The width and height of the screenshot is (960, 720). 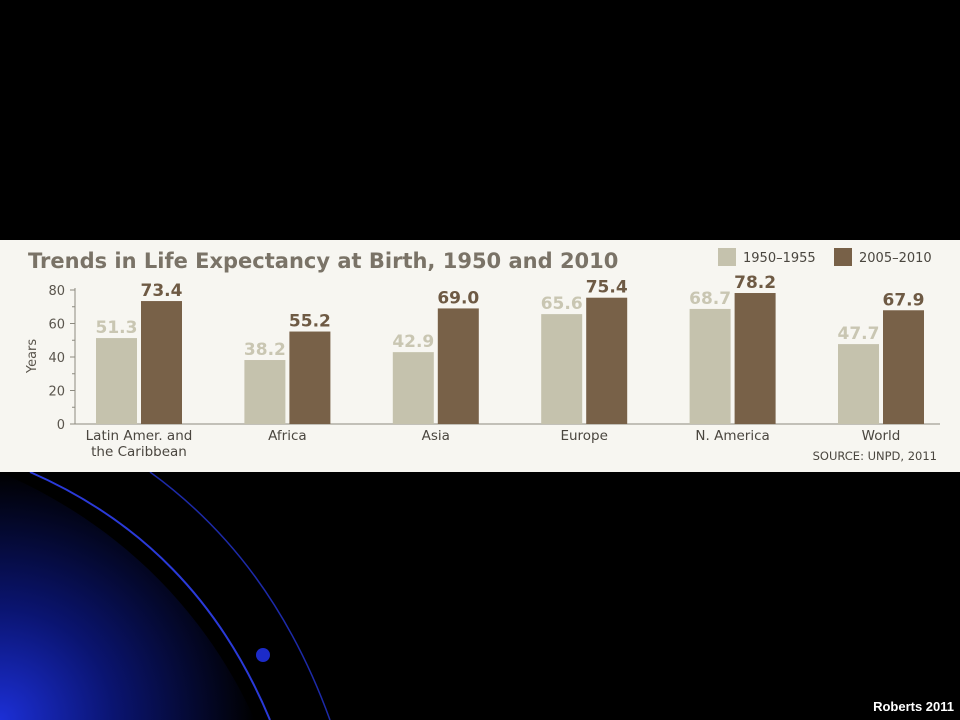 What do you see at coordinates (265, 350) in the screenshot?
I see `value-label-1-0: 38.2` at bounding box center [265, 350].